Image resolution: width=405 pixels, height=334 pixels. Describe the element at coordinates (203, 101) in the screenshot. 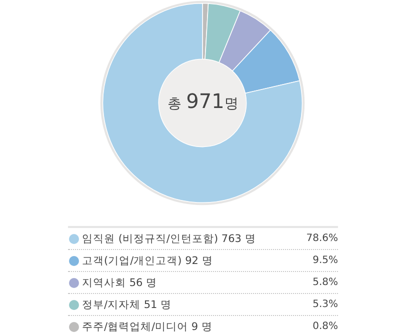

I see `text: 총 971명` at that location.